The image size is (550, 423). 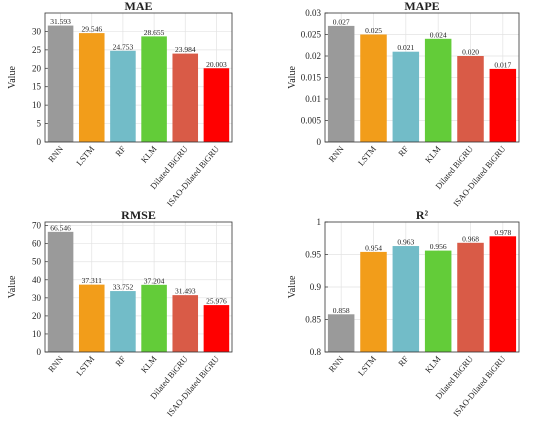 What do you see at coordinates (341, 310) in the screenshot?
I see `data-label: 0.858` at bounding box center [341, 310].